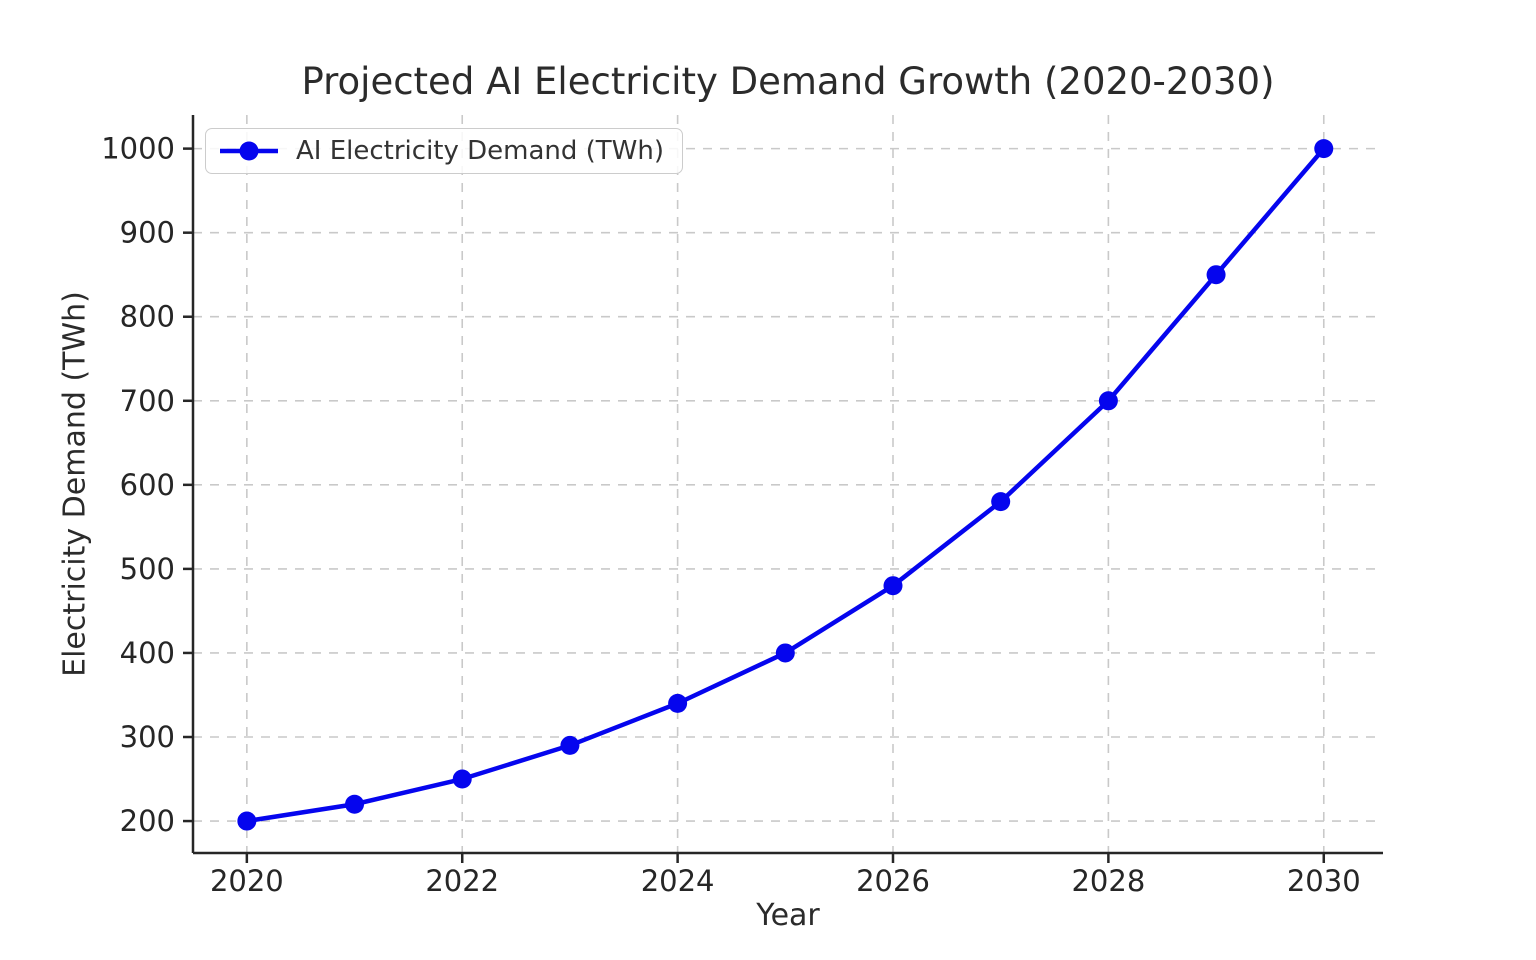 The width and height of the screenshot is (1536, 960). Describe the element at coordinates (147, 485) in the screenshot. I see `y-tick-label: 600` at that location.